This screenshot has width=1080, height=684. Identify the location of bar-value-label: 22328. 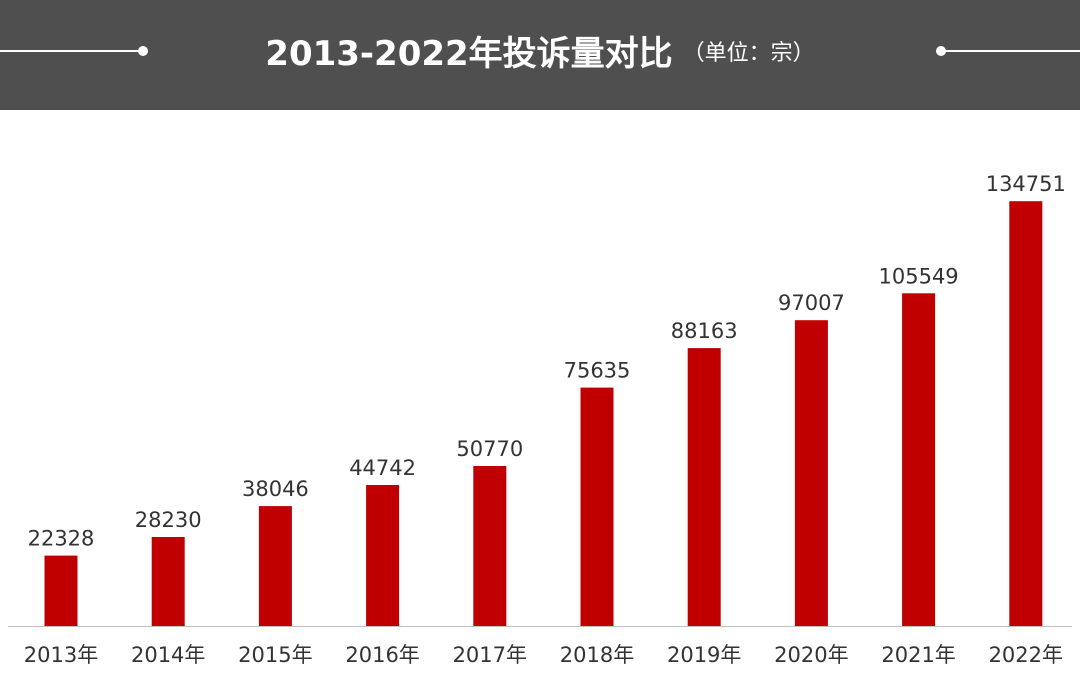
(61, 539).